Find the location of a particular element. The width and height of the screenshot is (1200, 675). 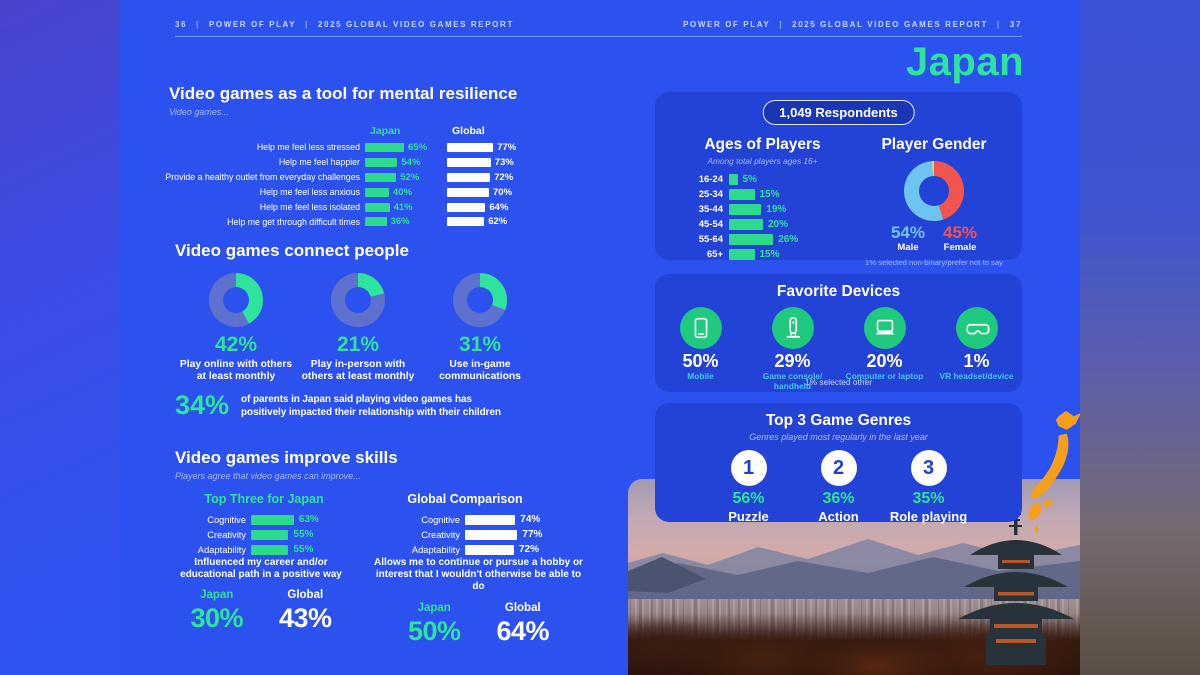

device-percentage: 29% is located at coordinates (792, 361).